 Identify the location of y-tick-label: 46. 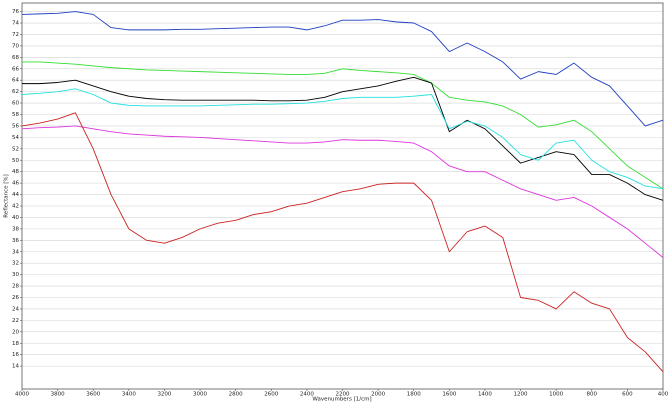
(15, 184).